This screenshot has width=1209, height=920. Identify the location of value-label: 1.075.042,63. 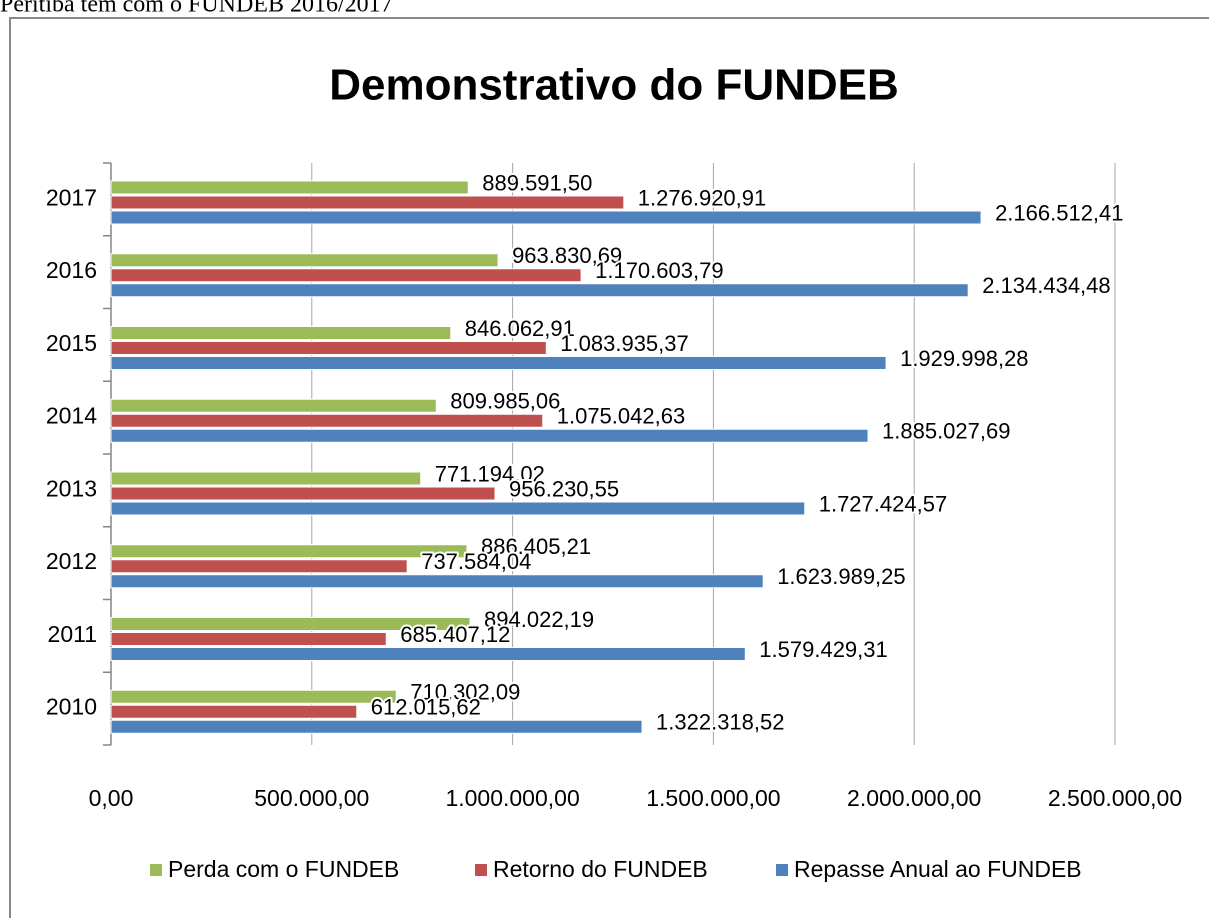
(621, 416).